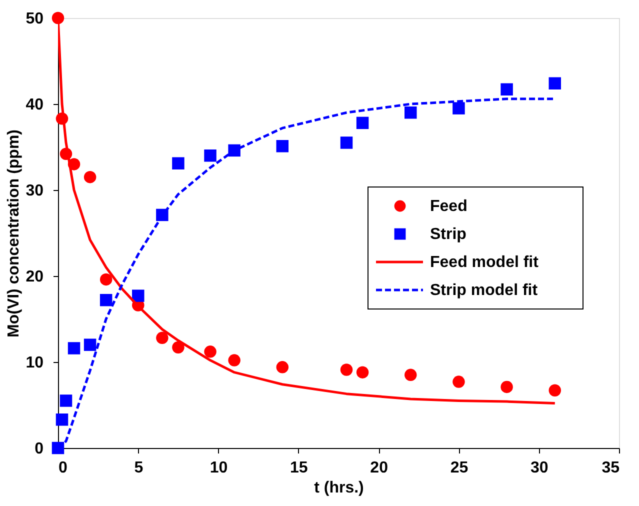  What do you see at coordinates (339, 488) in the screenshot?
I see `x-axis-title: t (hrs.)` at bounding box center [339, 488].